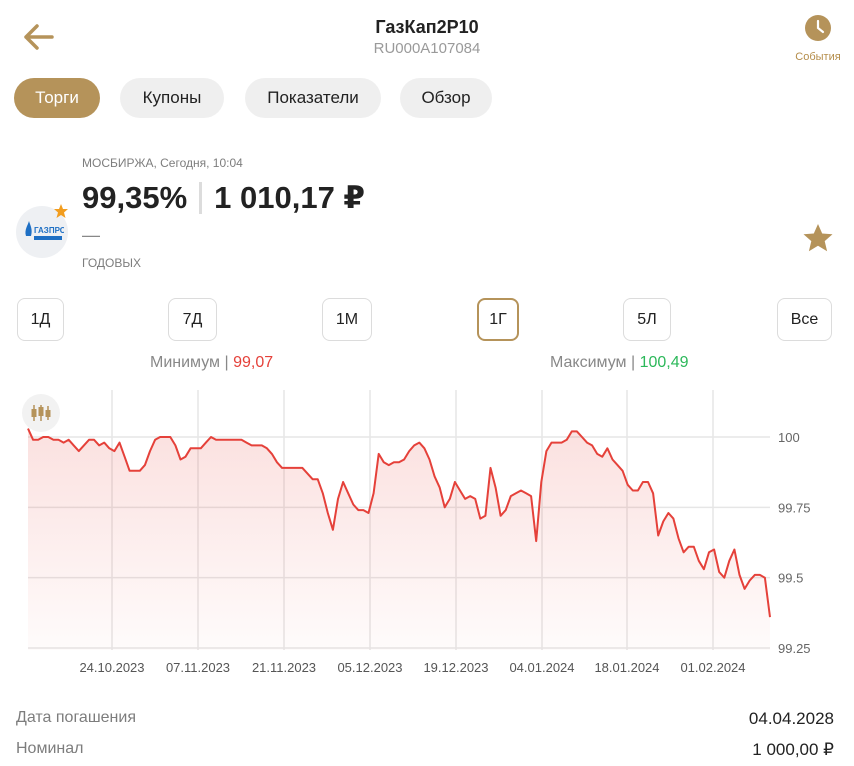  What do you see at coordinates (49, 230) in the screenshot?
I see `logo-text: ГАЗПРОМ` at bounding box center [49, 230].